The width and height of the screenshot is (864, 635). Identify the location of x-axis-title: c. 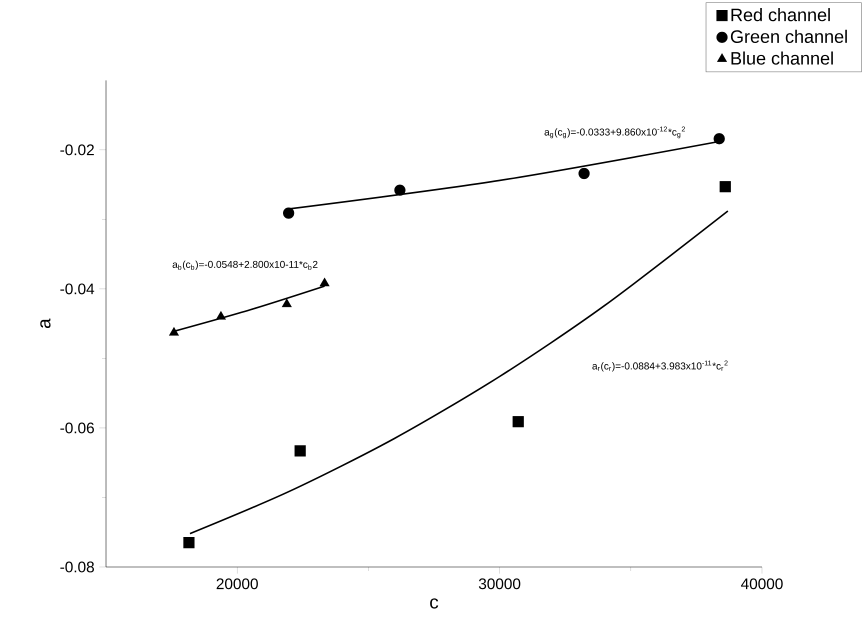
(434, 603).